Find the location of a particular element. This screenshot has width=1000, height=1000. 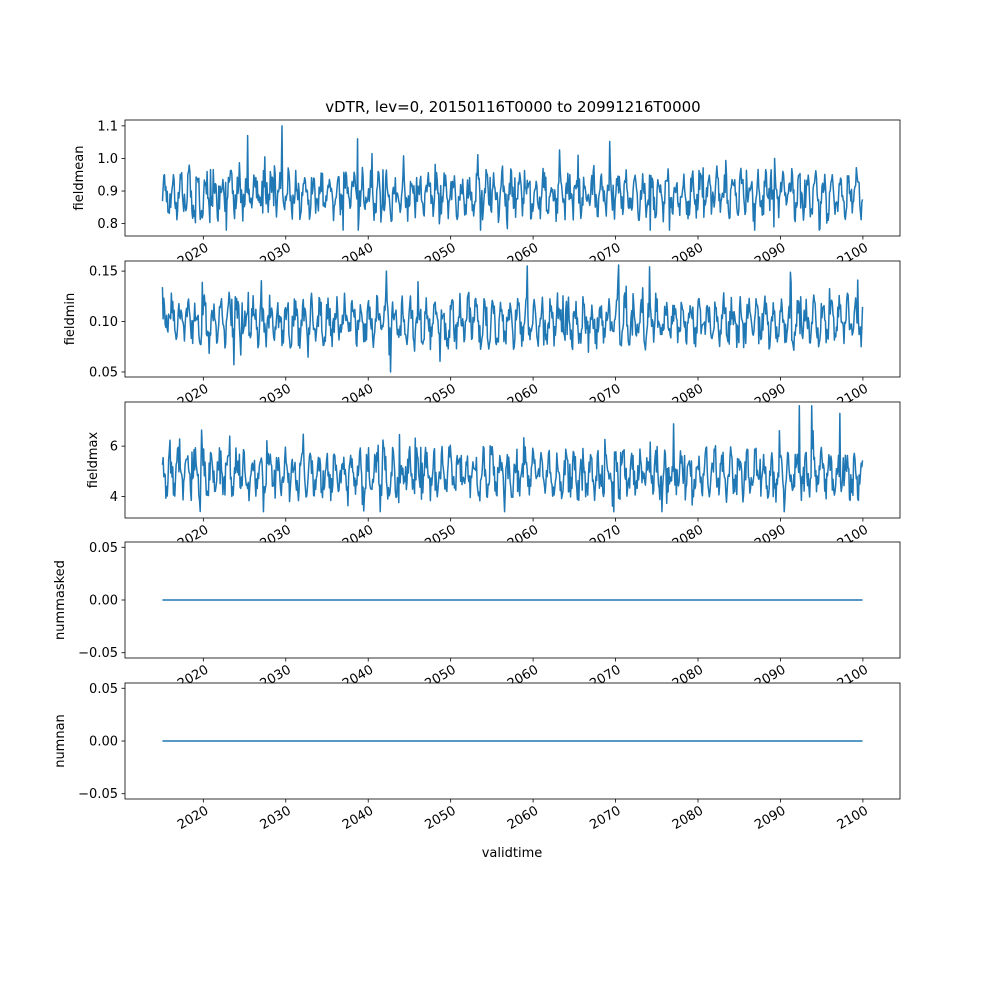

y-tick-label: 4 is located at coordinates (114, 497).